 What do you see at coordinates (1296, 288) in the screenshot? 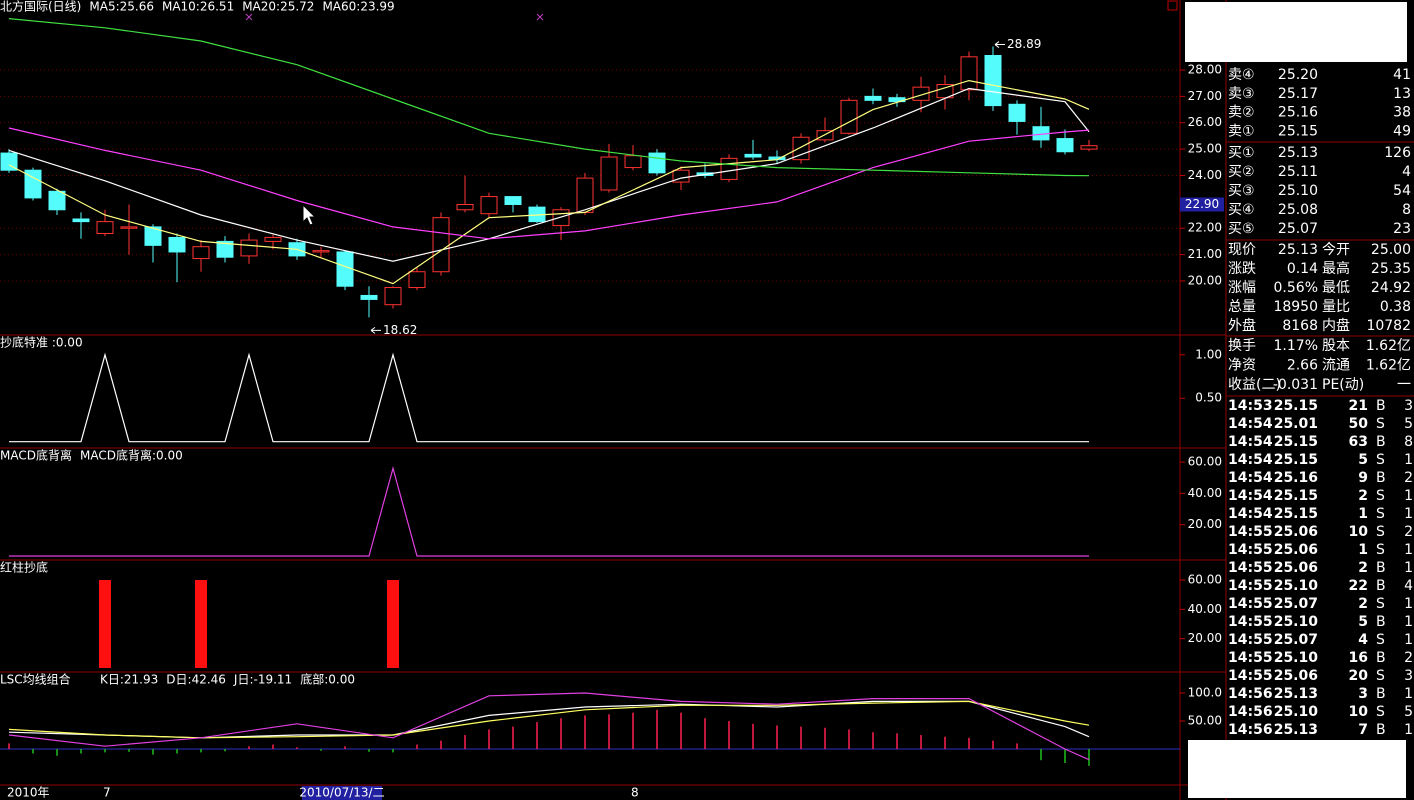
I see `stat-value: 0.56%` at bounding box center [1296, 288].